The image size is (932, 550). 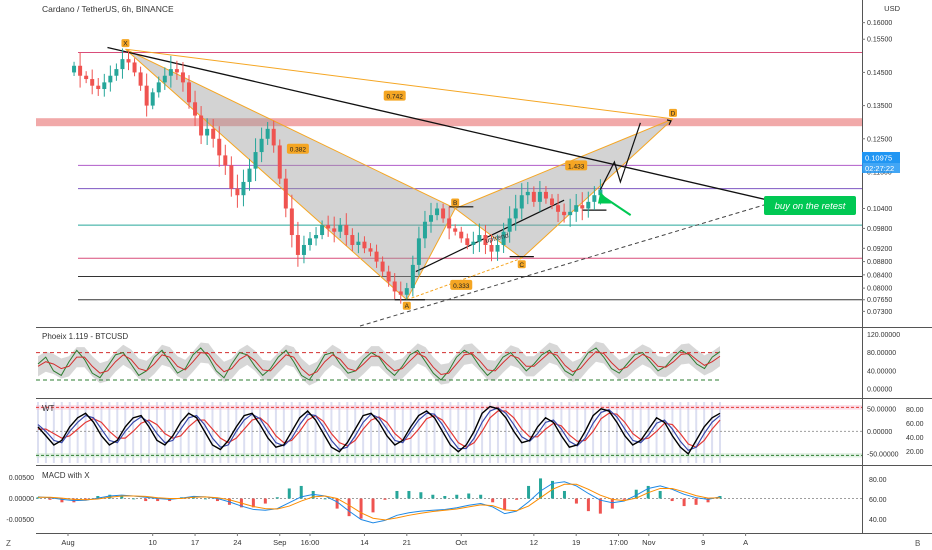 I want to click on wt-right-tick-label: 60.00, so click(x=915, y=424).